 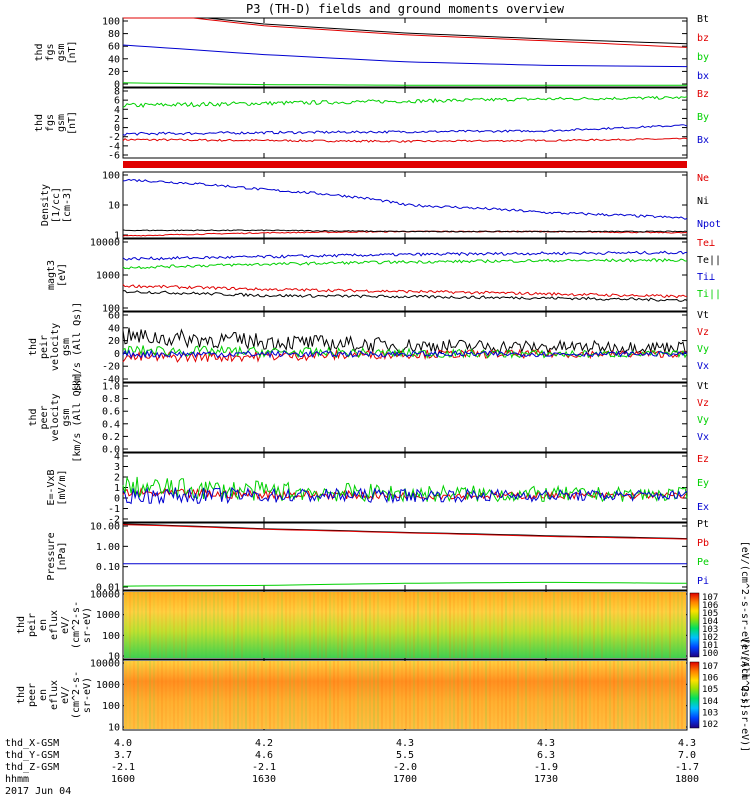 What do you see at coordinates (54, 625) in the screenshot?
I see `y-axis-label: eflux` at bounding box center [54, 625].